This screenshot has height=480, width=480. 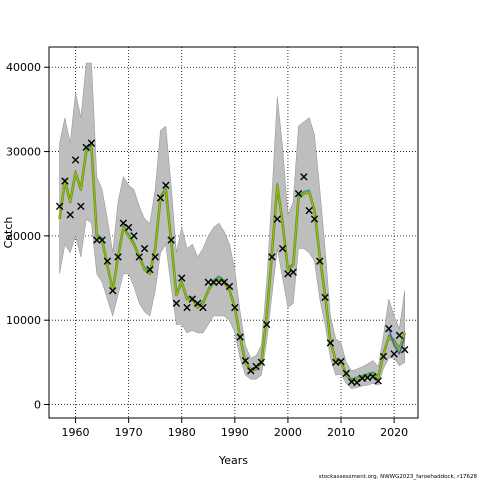 What do you see at coordinates (23, 152) in the screenshot?
I see `y-tick-label: 30000` at bounding box center [23, 152].